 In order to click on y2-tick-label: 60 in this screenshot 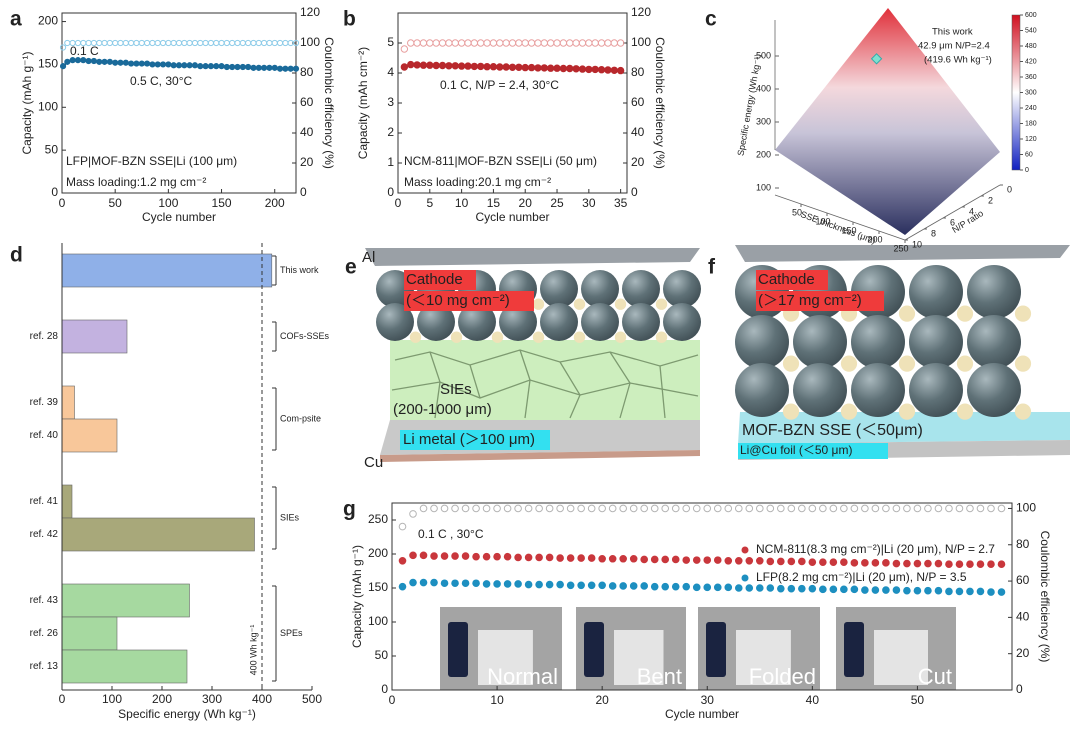, I will do `click(307, 102)`.